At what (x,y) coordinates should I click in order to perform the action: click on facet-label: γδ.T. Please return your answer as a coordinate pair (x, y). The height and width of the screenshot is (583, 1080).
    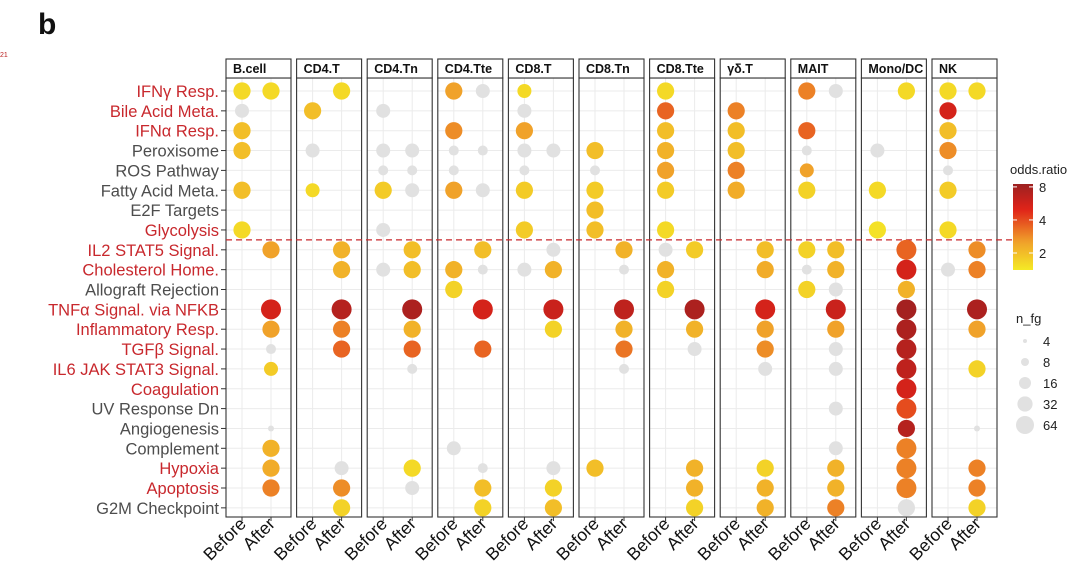
    Looking at the image, I should click on (740, 69).